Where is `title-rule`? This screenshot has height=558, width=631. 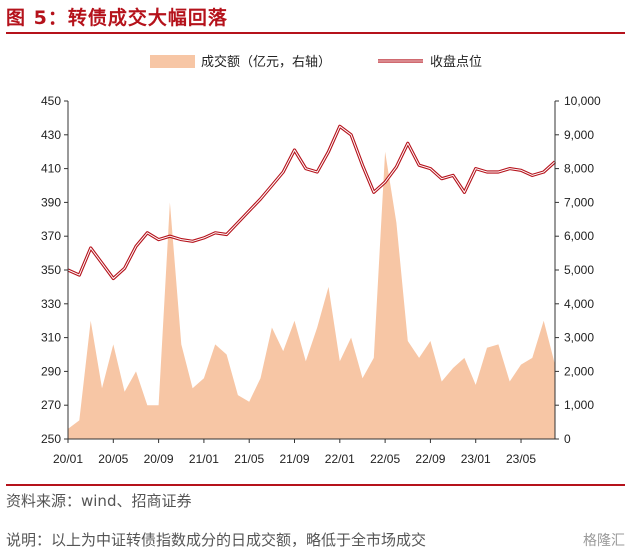 title-rule is located at coordinates (315, 33).